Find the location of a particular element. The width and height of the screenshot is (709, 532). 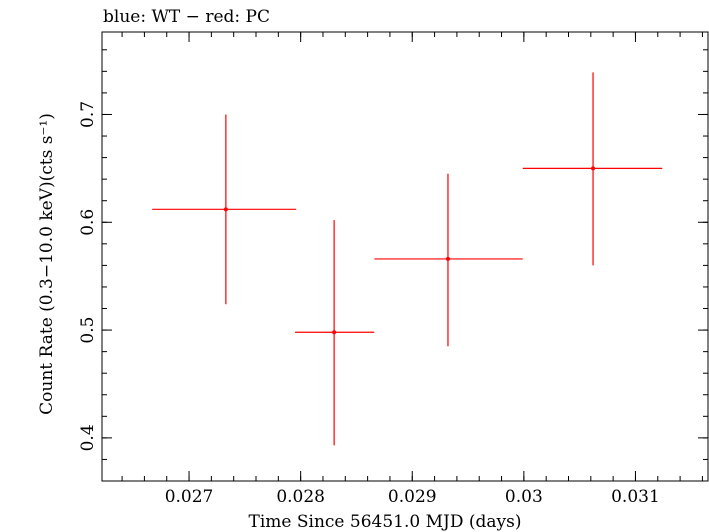

x-tick-label: 0.031 is located at coordinates (635, 497).